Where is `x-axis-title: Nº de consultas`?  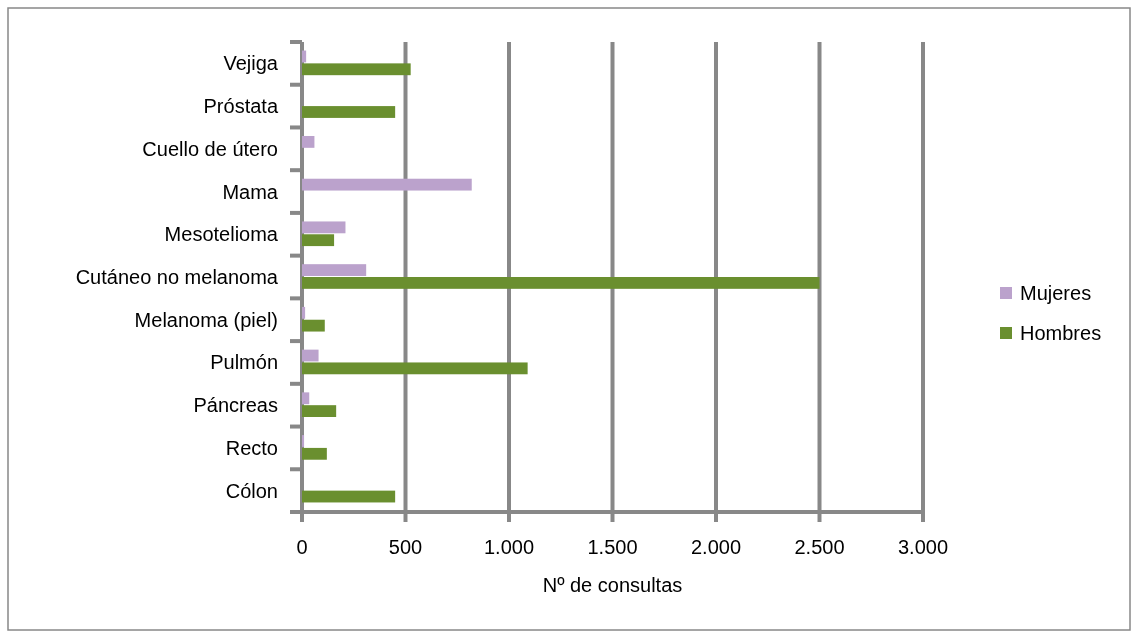 x-axis-title: Nº de consultas is located at coordinates (612, 585).